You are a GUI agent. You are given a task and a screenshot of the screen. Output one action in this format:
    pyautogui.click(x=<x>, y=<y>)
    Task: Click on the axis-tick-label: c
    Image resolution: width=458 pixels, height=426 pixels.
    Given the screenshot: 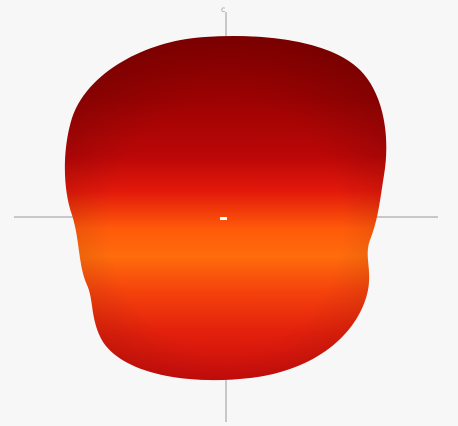 What is the action you would take?
    pyautogui.click(x=223, y=9)
    